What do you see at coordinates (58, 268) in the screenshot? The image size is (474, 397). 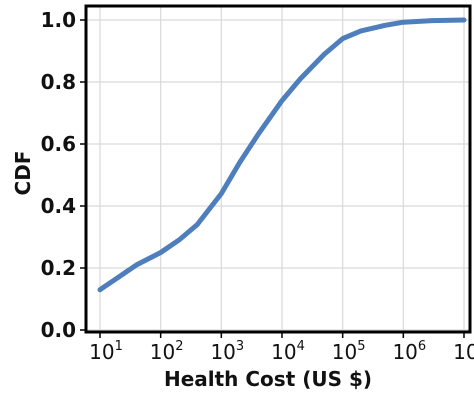 I see `y-tick-label: 0.2` at bounding box center [58, 268].